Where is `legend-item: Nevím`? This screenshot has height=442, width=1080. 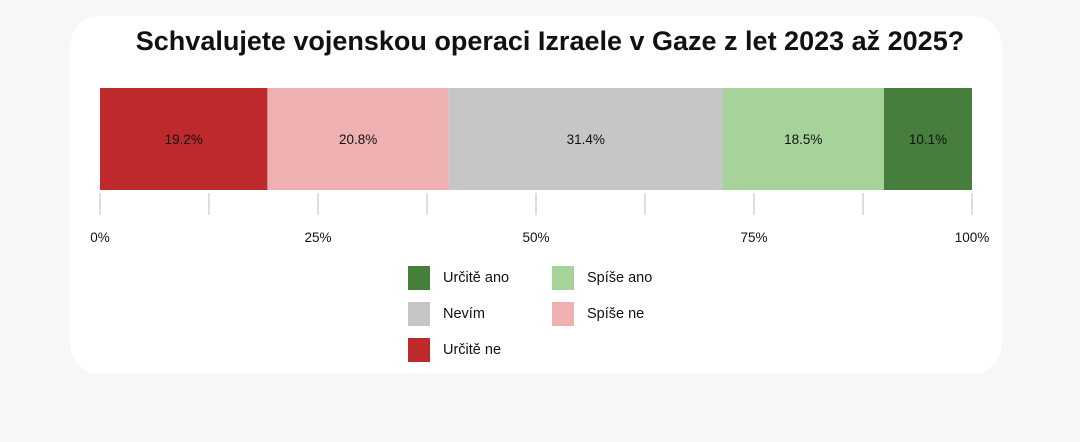
legend-item: Nevím is located at coordinates (446, 314).